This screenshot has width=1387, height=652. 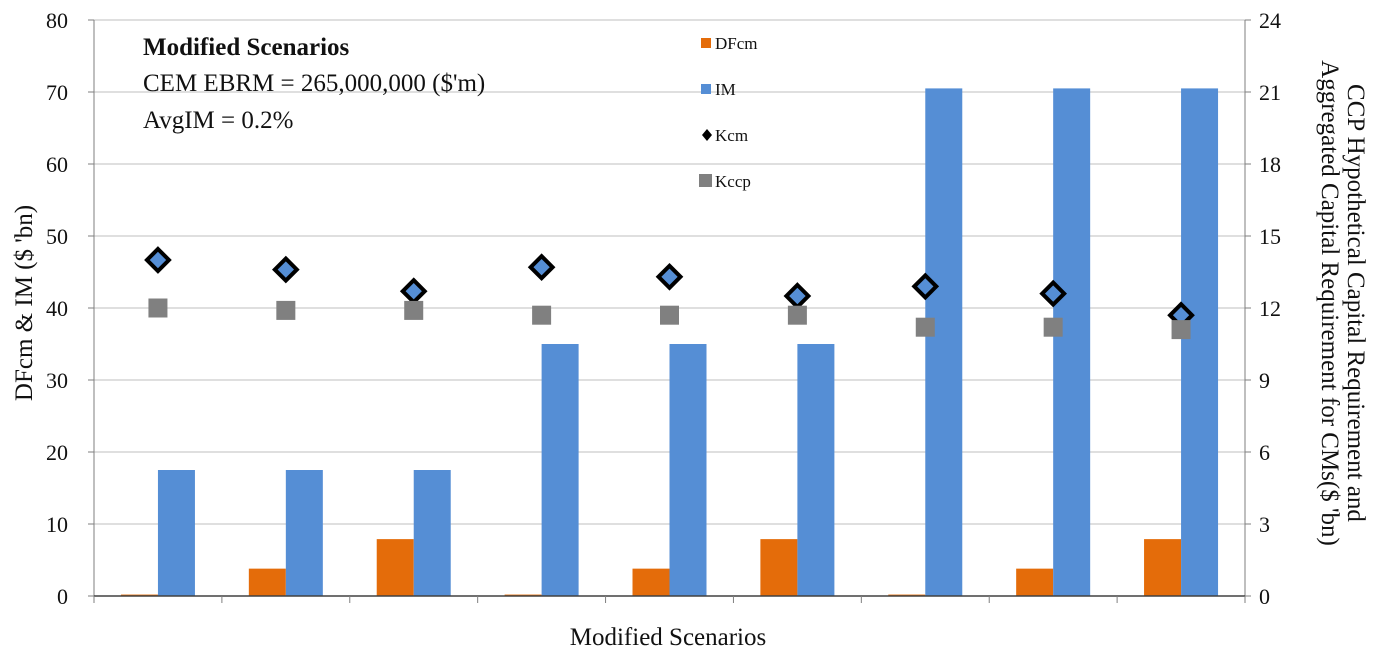 I want to click on y2-tick-label: 24, so click(x=1270, y=20).